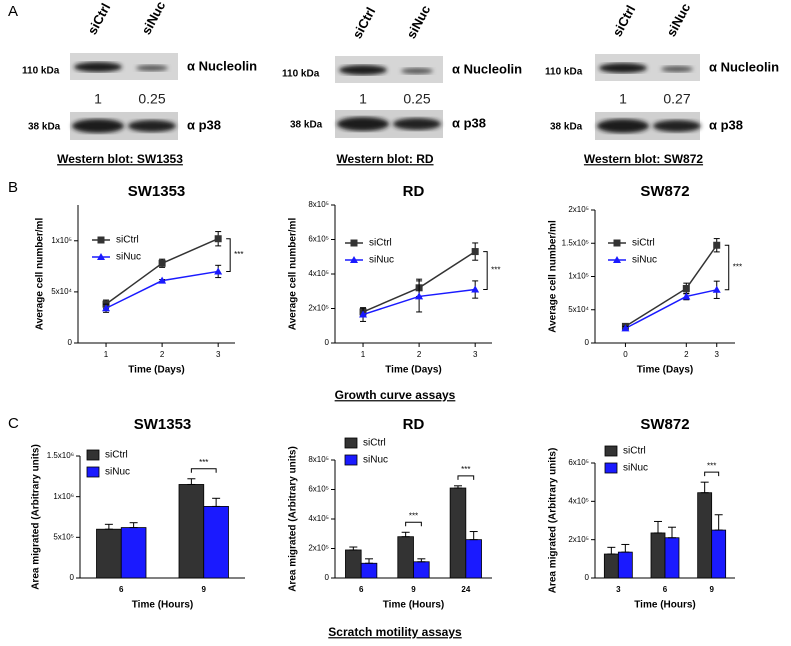  Describe the element at coordinates (678, 20) in the screenshot. I see `lane-label: siNuc` at that location.